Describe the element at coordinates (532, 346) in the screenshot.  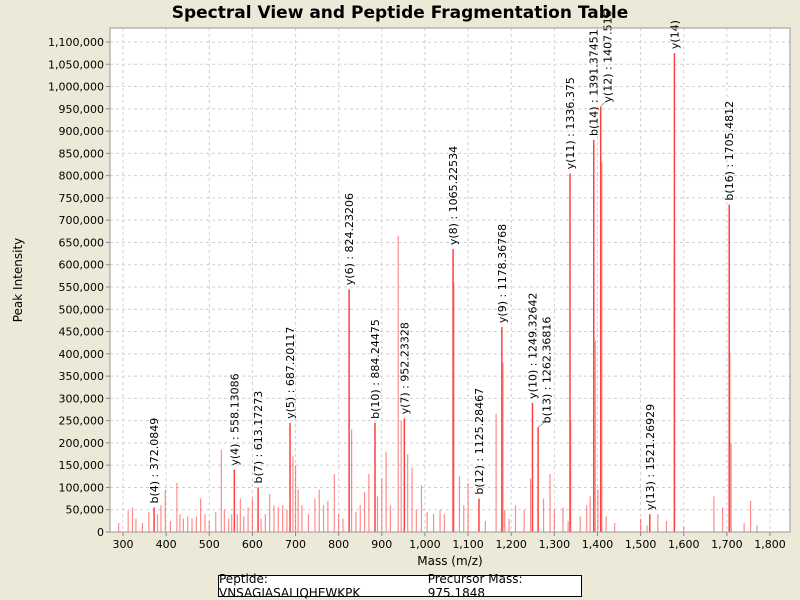
I see `peak-label: y(10) : 1249.32642` at that location.